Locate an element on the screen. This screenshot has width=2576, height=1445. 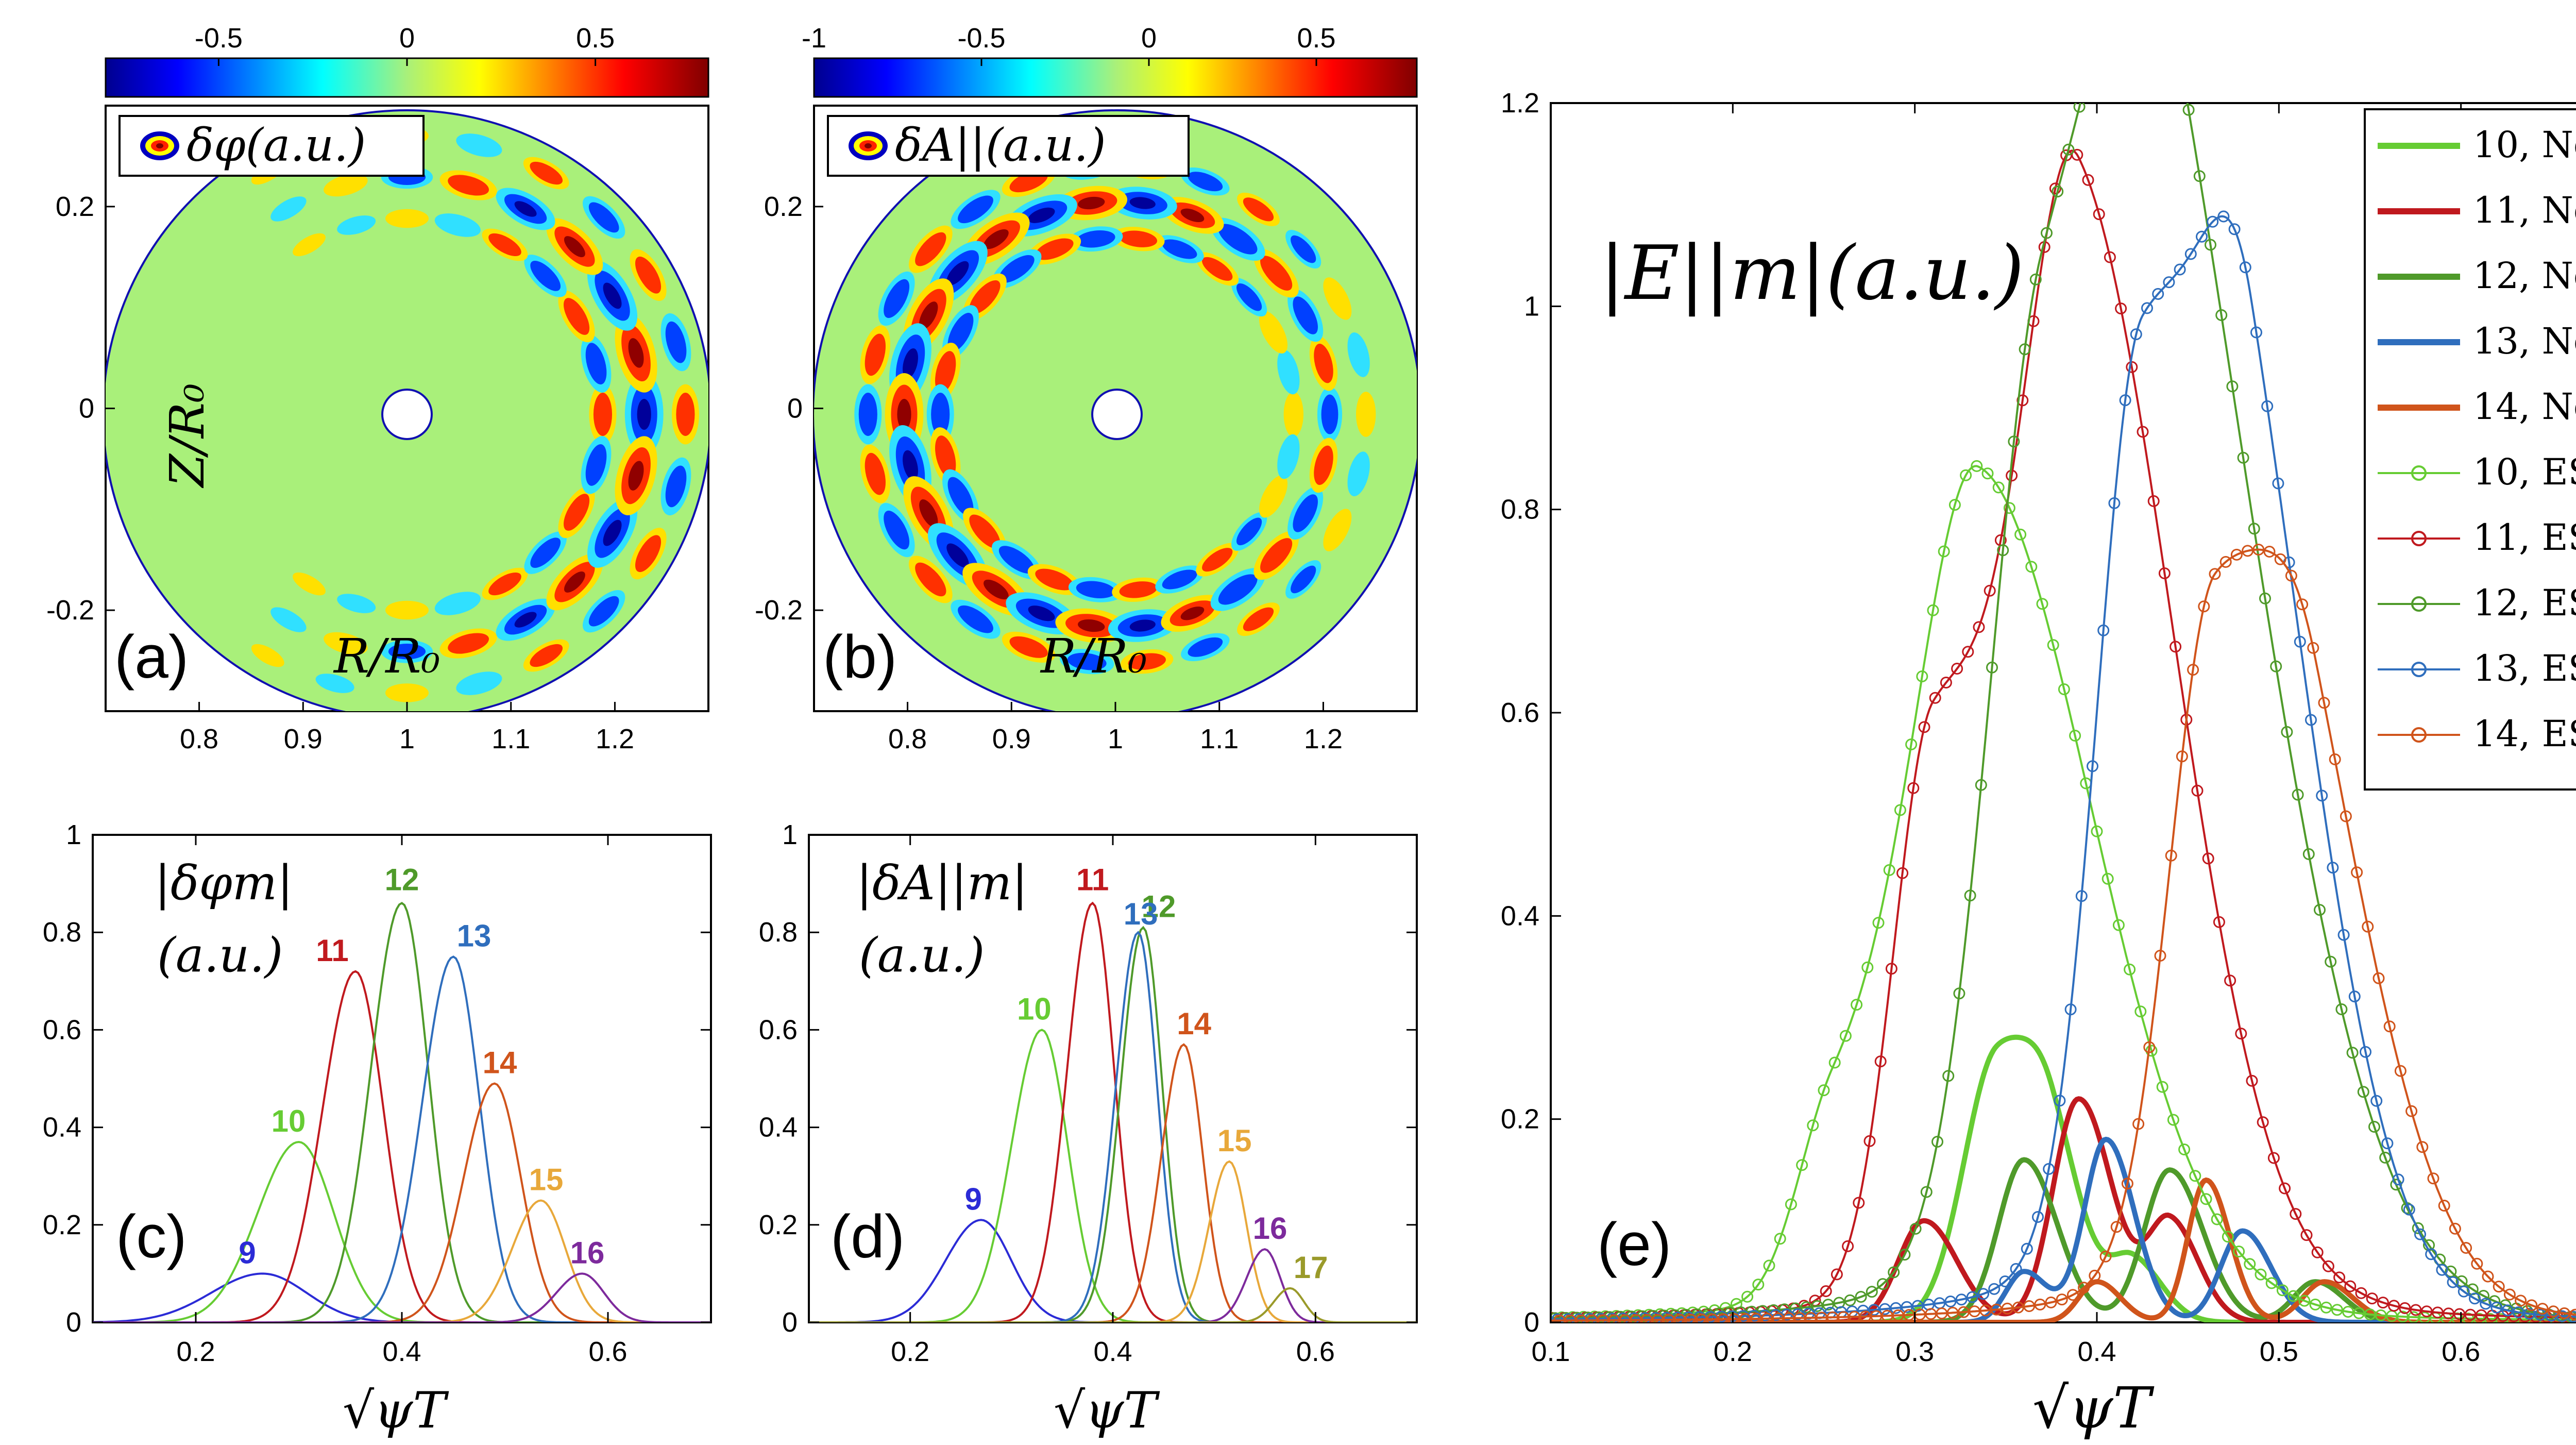
legend-a is located at coordinates (271, 146).